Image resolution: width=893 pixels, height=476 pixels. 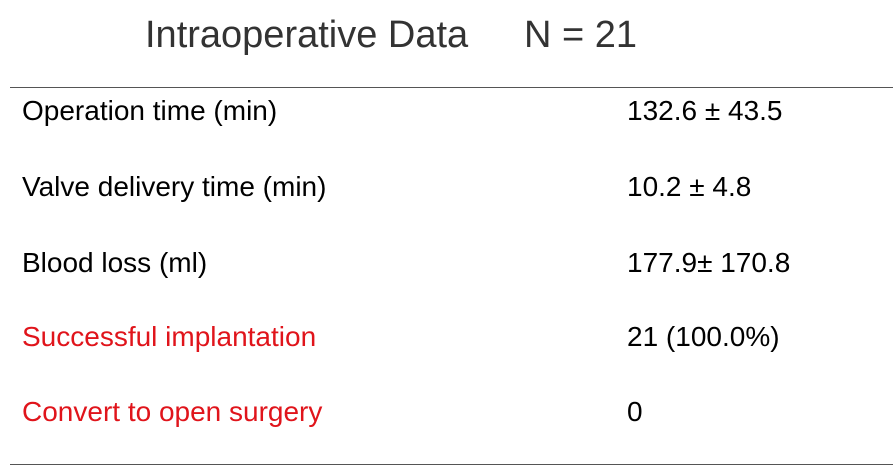 I want to click on top-rule, so click(x=451, y=87).